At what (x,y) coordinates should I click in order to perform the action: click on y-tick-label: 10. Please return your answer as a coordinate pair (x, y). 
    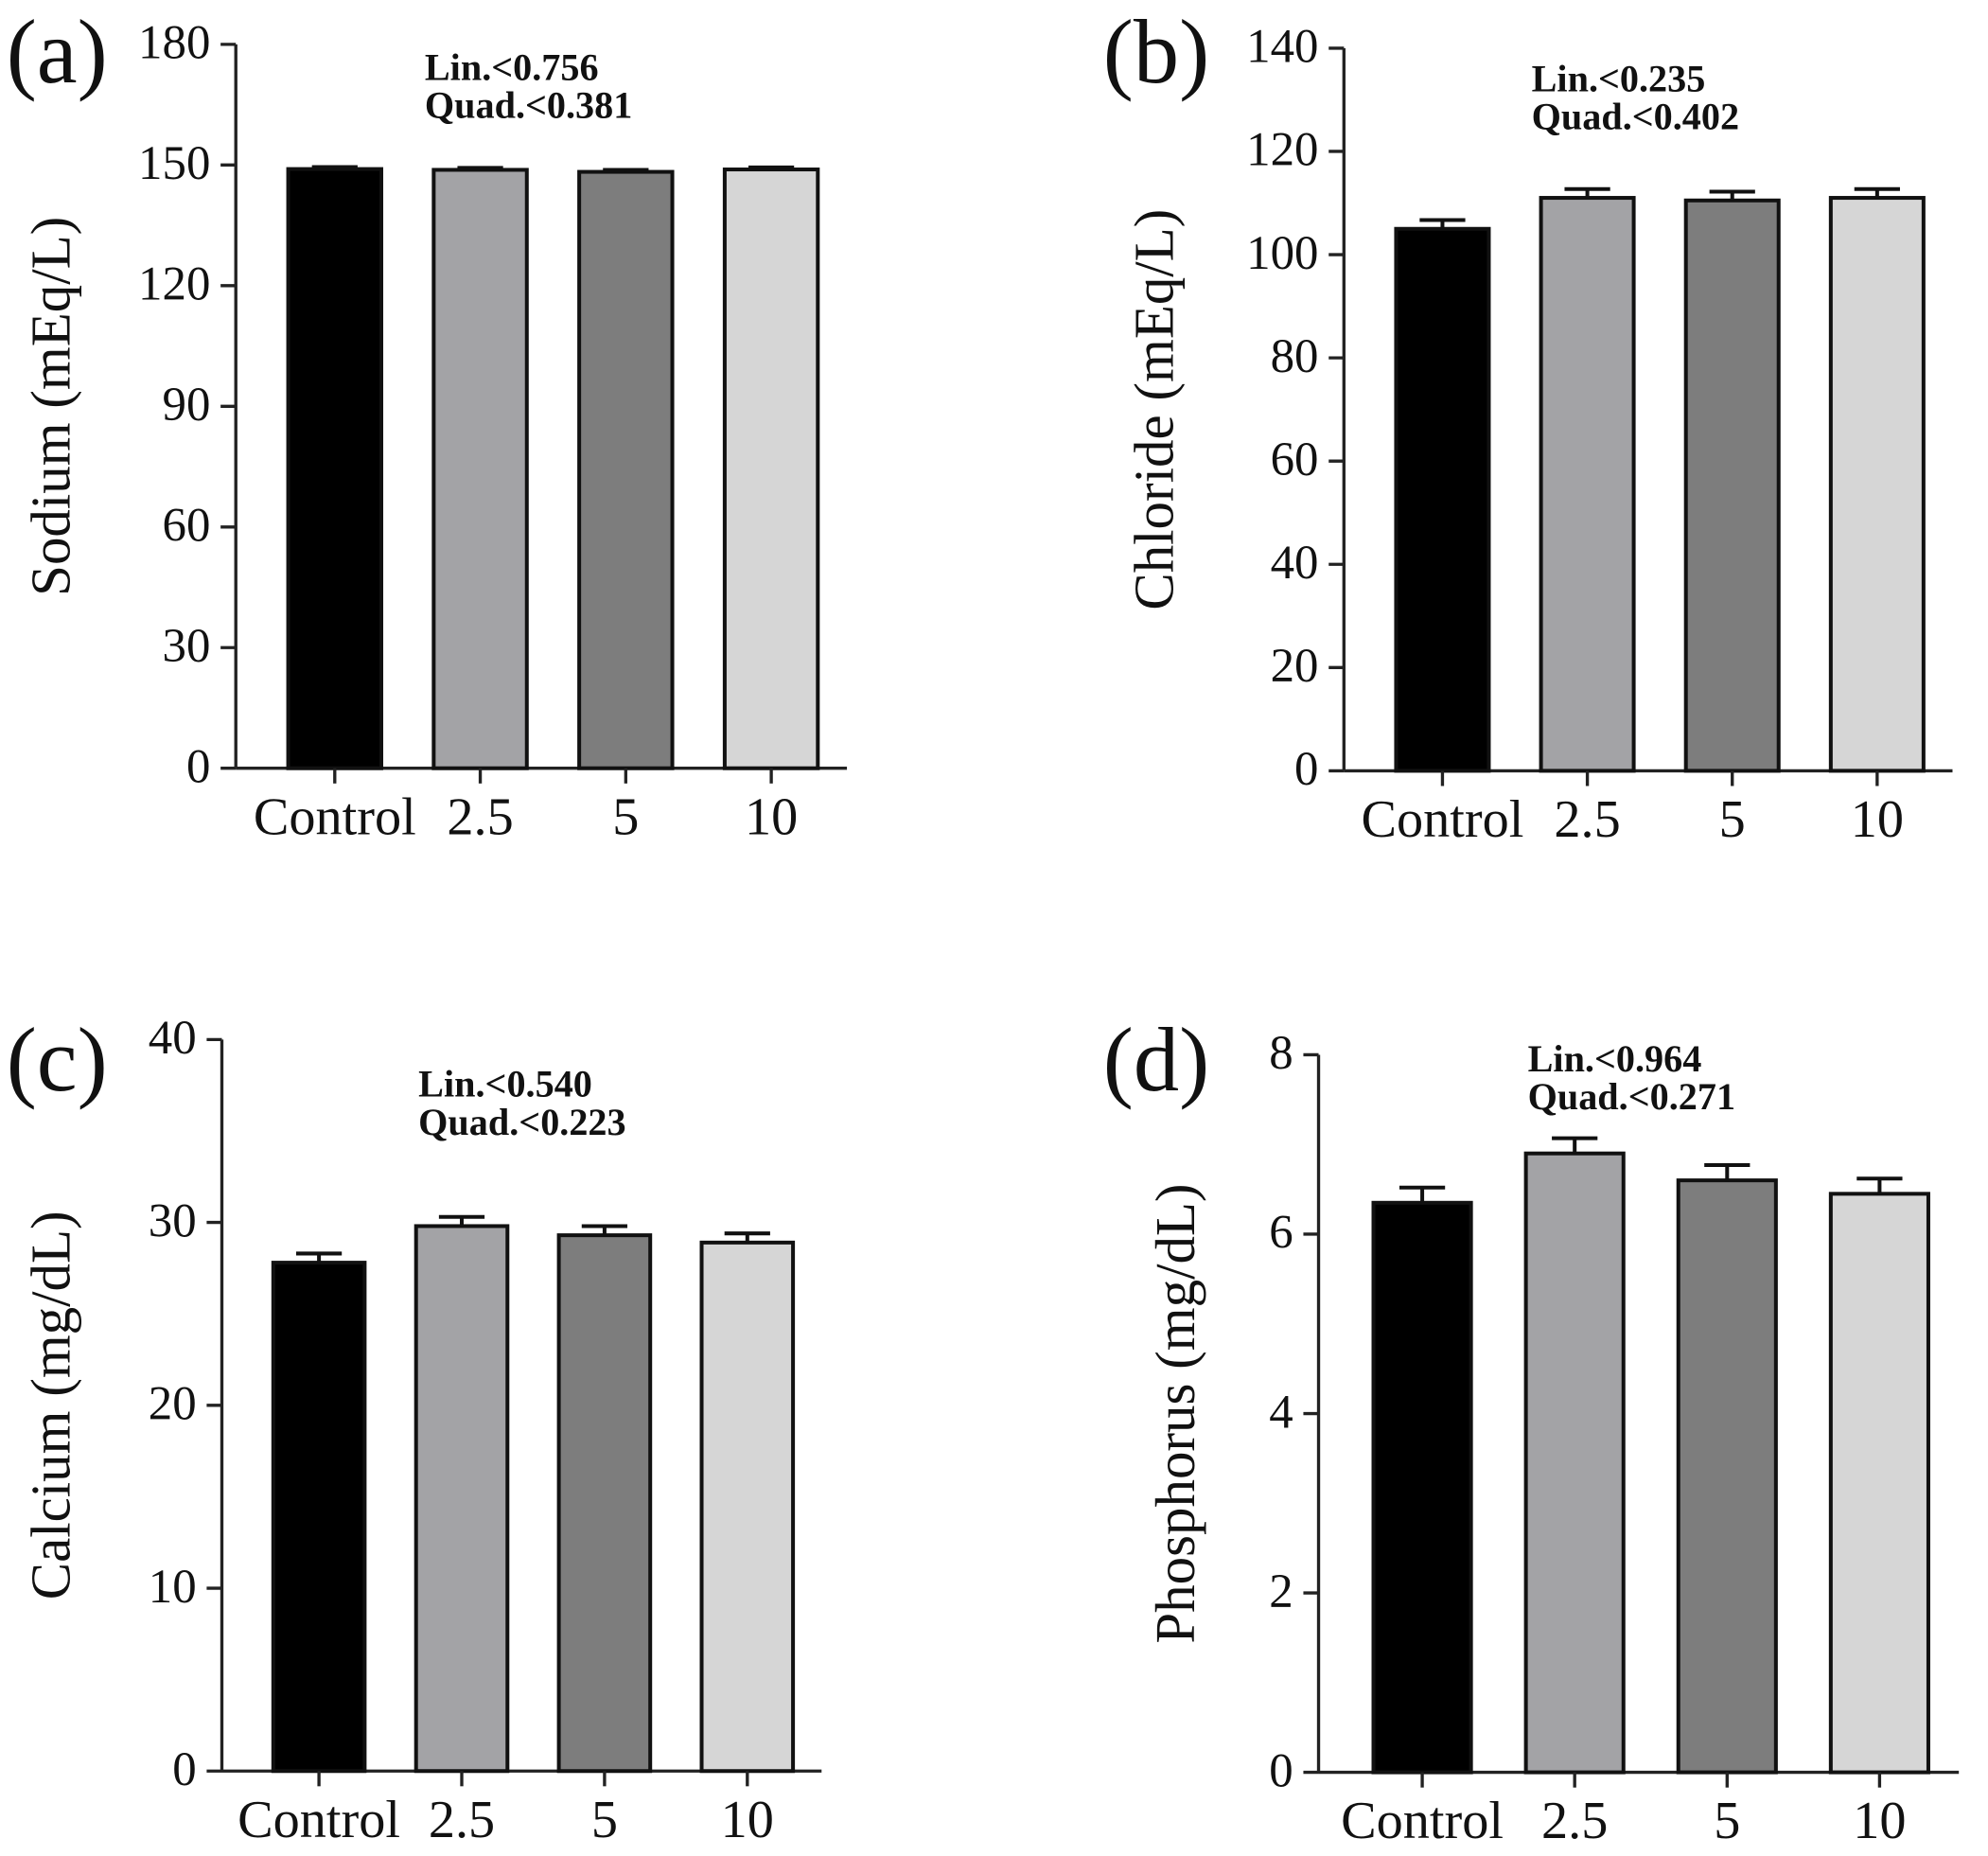
    Looking at the image, I should click on (173, 1587).